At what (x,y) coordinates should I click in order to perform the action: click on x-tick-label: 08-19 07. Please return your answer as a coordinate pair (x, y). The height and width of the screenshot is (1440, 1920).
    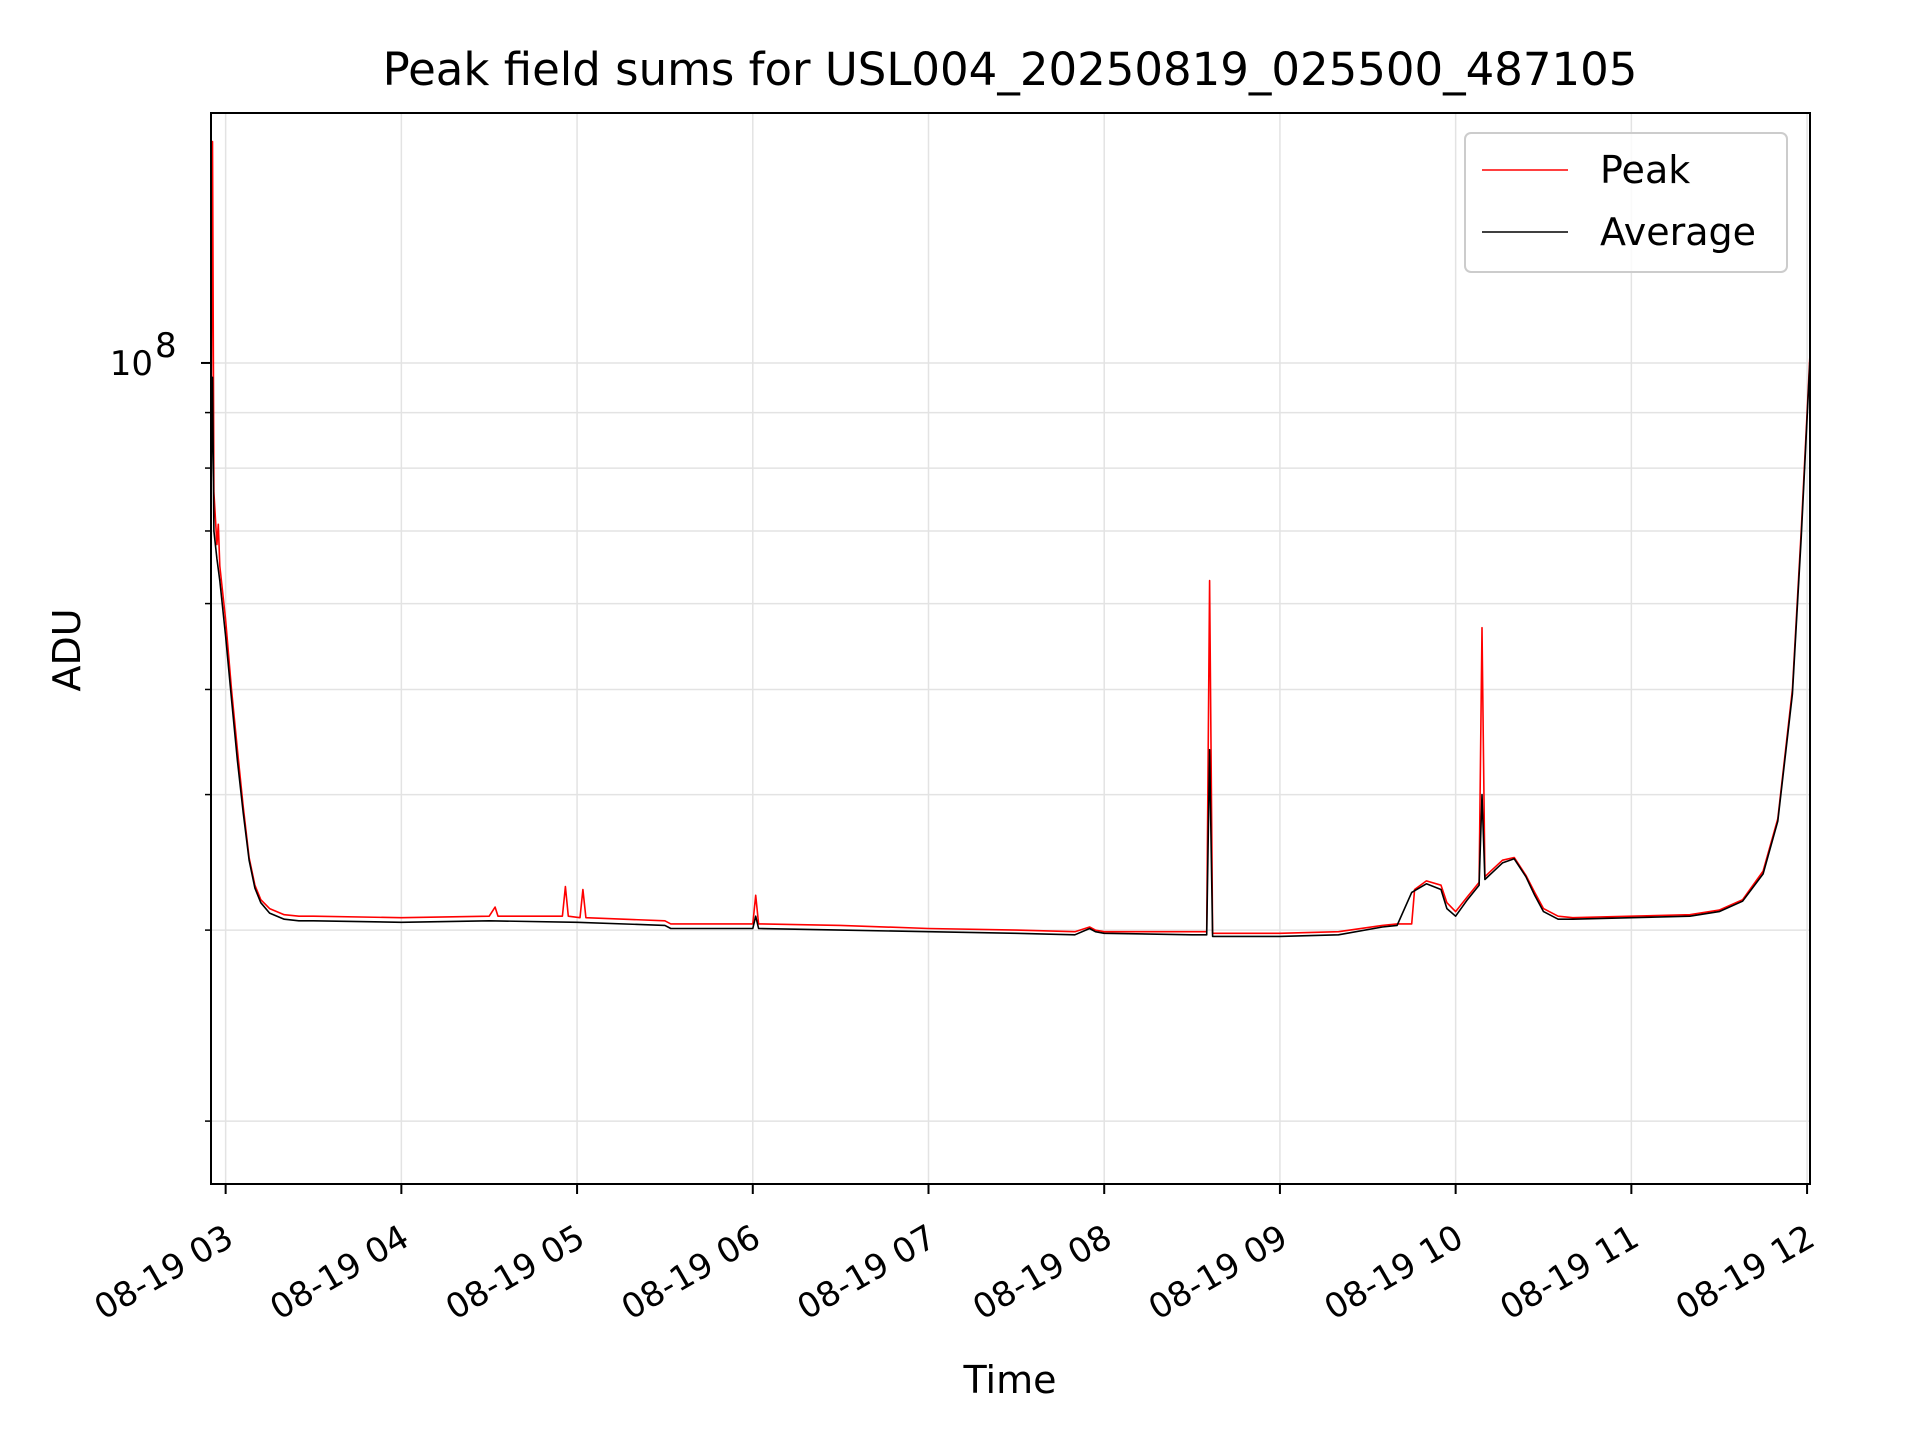
    Looking at the image, I should click on (867, 1272).